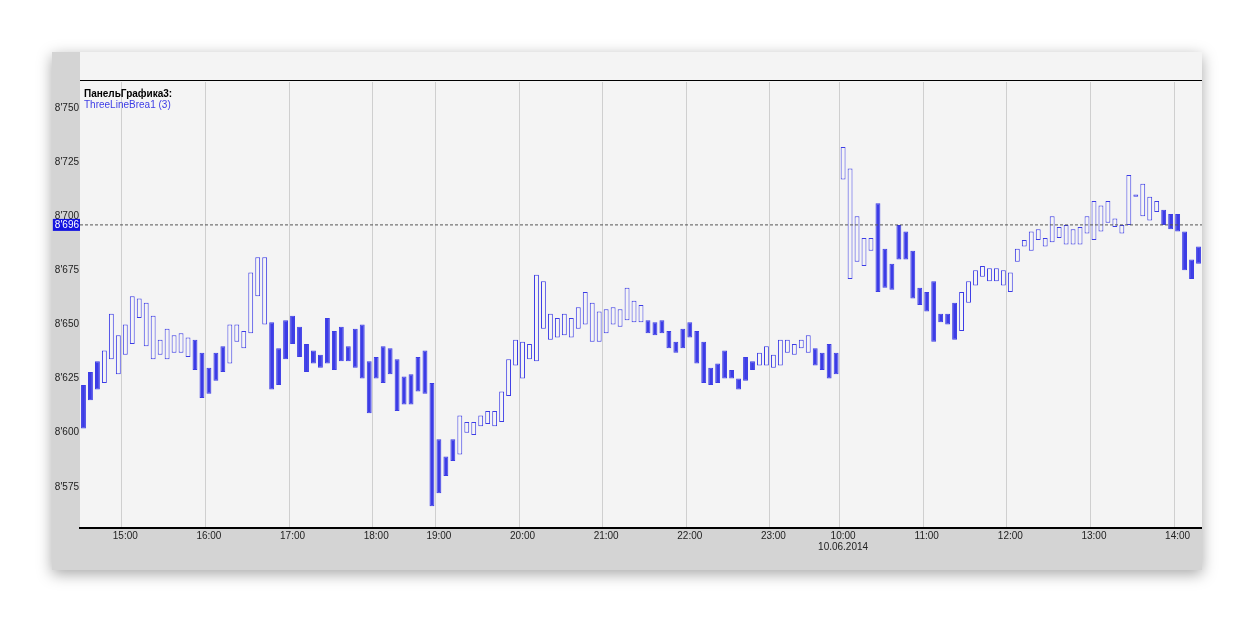 This screenshot has height=622, width=1254. Describe the element at coordinates (1178, 536) in the screenshot. I see `x-tick-label: 14:00` at that location.